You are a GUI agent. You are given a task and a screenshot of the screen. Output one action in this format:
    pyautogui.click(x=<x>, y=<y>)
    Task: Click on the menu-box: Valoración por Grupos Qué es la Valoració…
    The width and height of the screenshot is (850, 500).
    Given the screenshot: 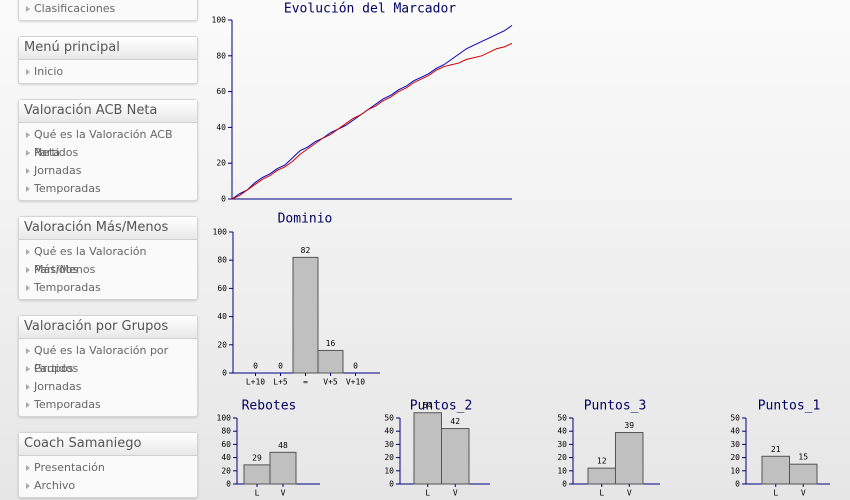 What is the action you would take?
    pyautogui.click(x=108, y=366)
    